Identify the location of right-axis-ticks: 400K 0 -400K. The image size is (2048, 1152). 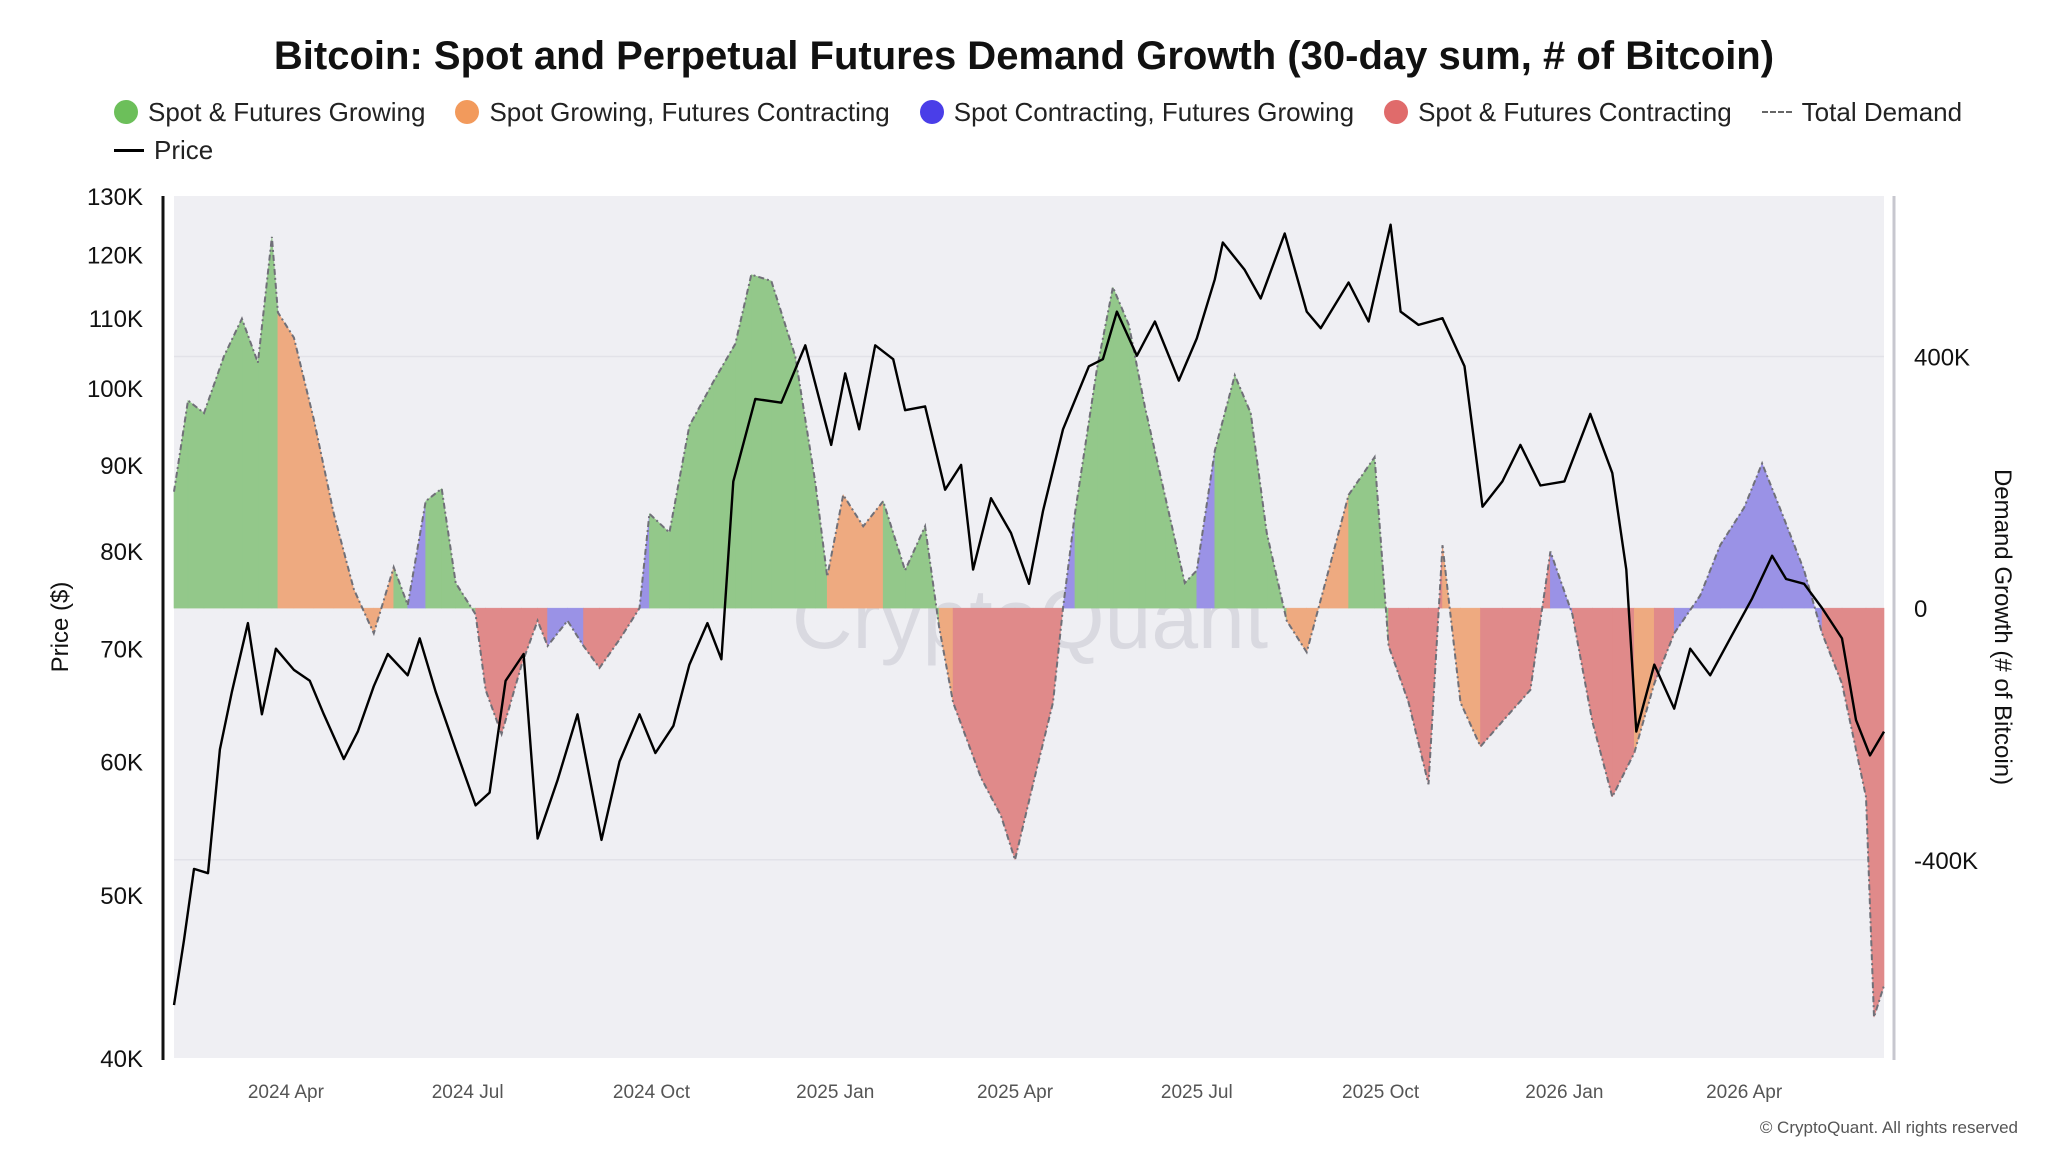
(1946, 609).